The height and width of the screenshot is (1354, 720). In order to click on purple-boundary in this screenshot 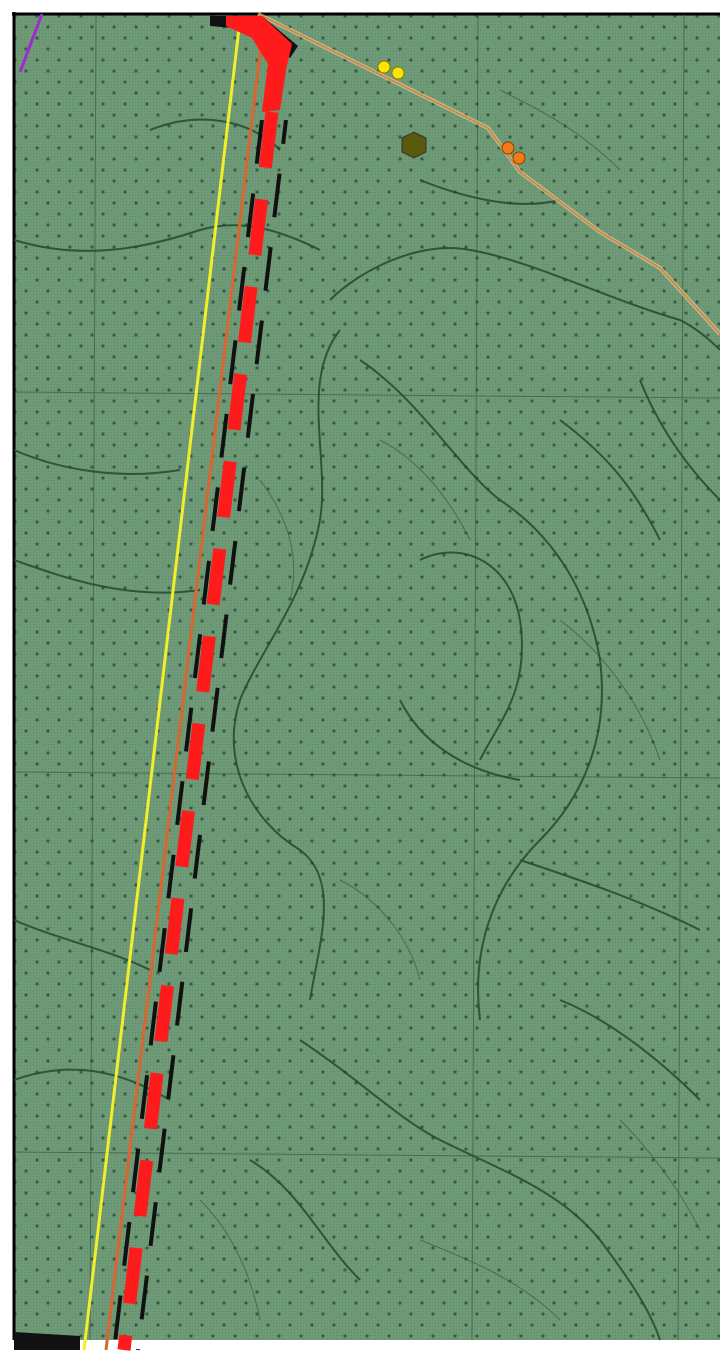, I will do `click(31, 43)`.